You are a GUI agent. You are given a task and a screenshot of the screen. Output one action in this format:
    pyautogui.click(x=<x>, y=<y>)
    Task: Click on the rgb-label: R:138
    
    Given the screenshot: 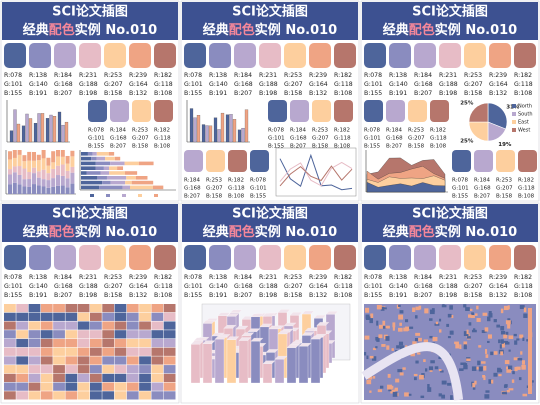 What is the action you would take?
    pyautogui.click(x=398, y=277)
    